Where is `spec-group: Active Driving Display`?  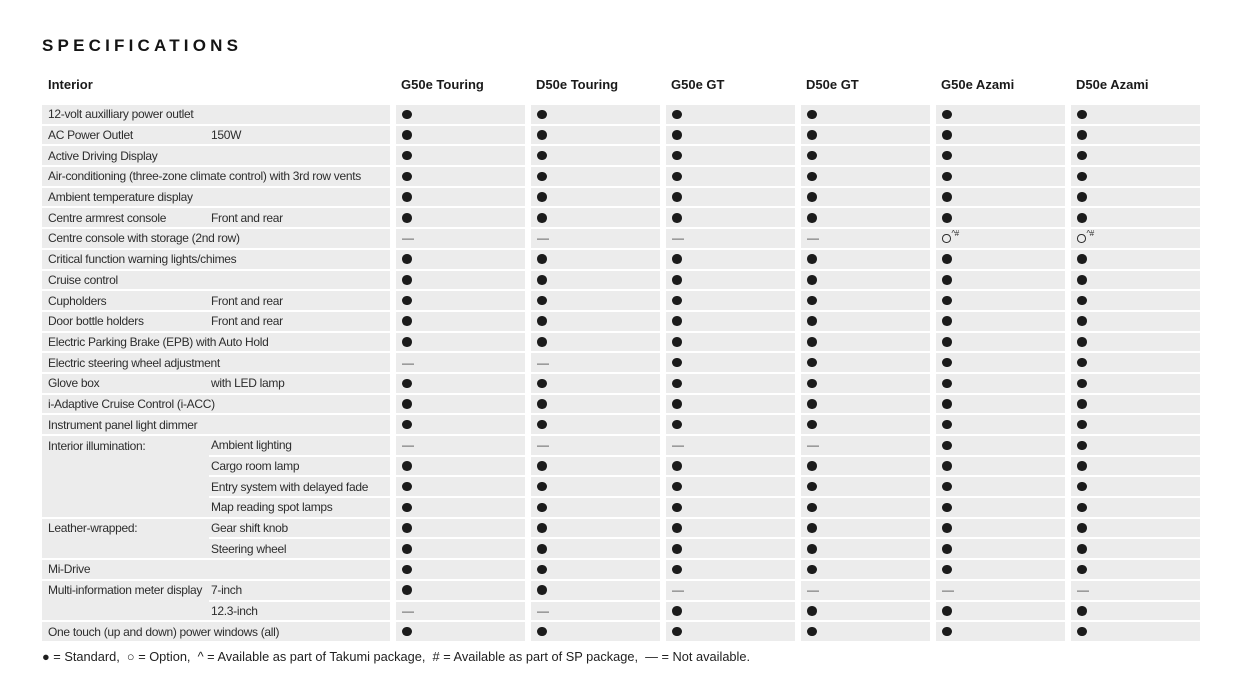 spec-group: Active Driving Display is located at coordinates (621, 156).